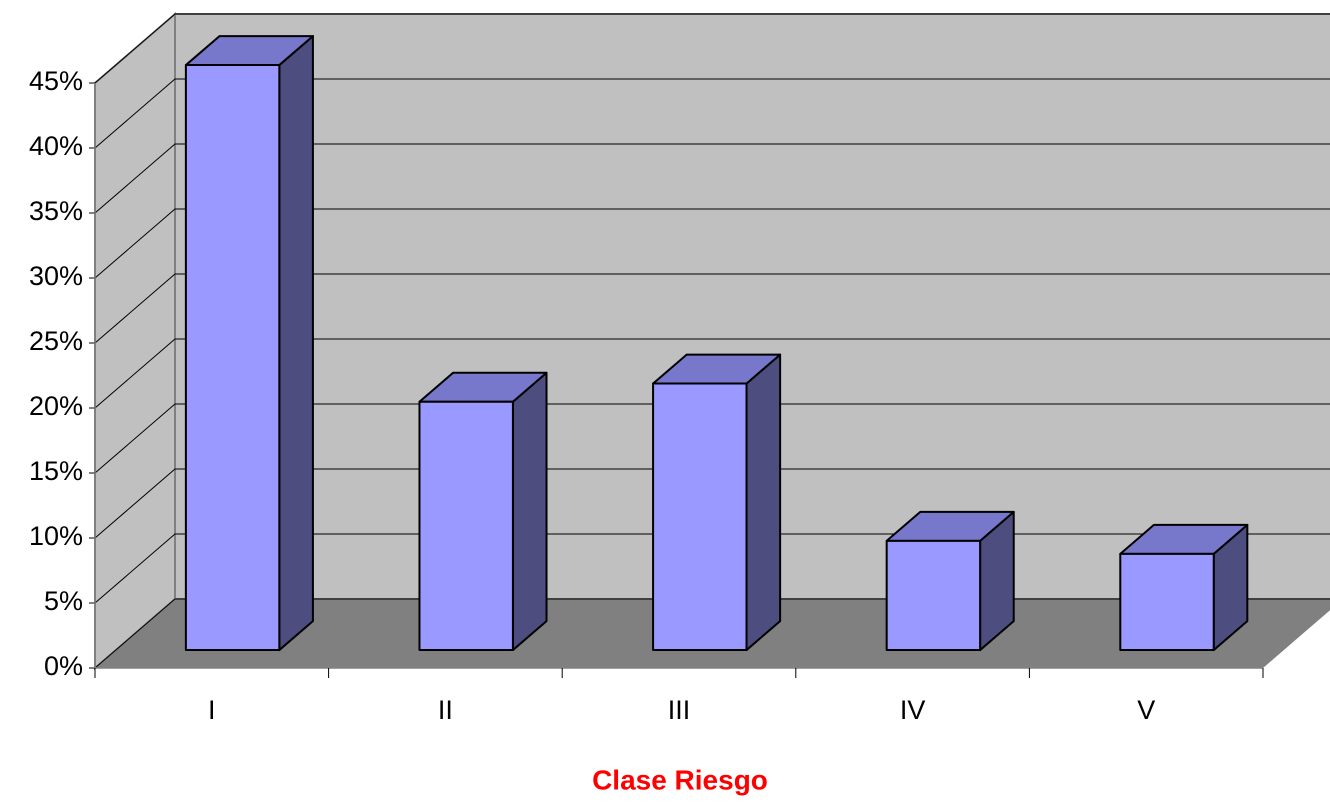  What do you see at coordinates (56, 341) in the screenshot?
I see `y-tick-label: 25%` at bounding box center [56, 341].